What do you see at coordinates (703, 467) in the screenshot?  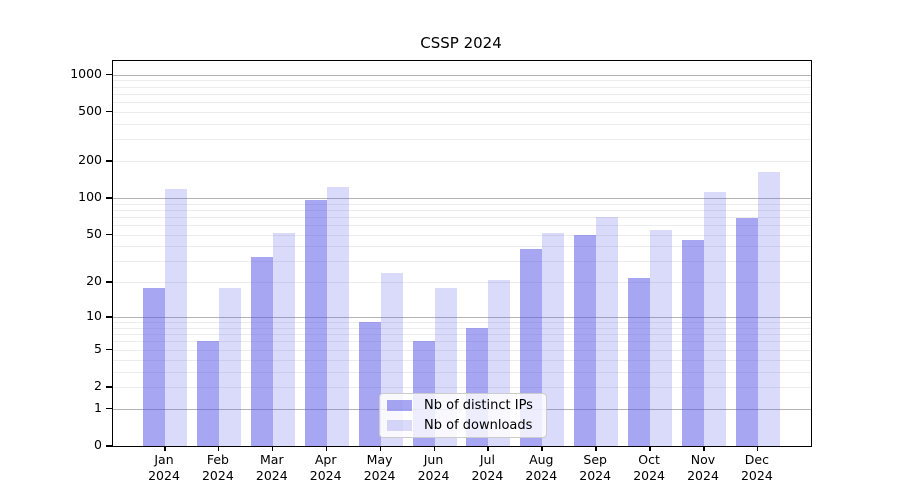 I see `x-tick-label: Nov 2024` at bounding box center [703, 467].